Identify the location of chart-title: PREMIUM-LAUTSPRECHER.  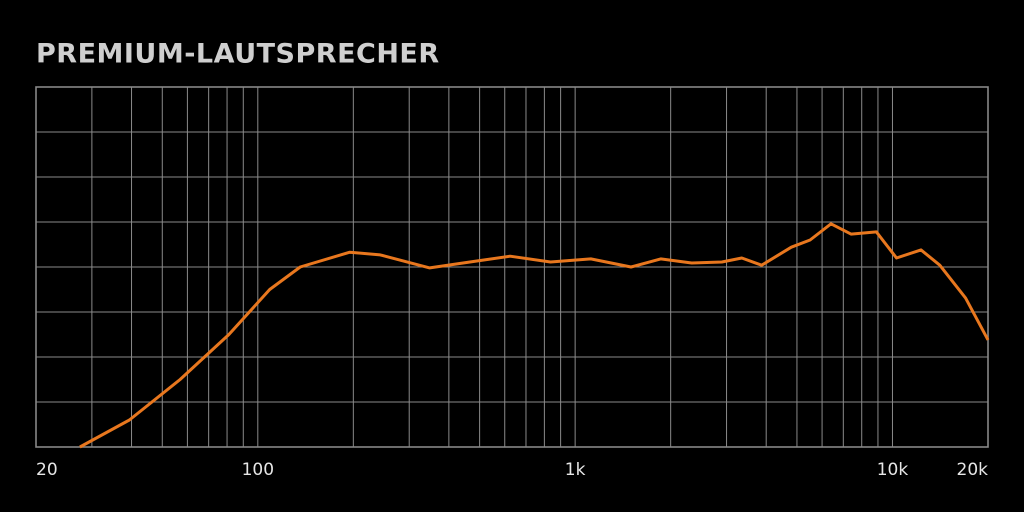
(238, 54).